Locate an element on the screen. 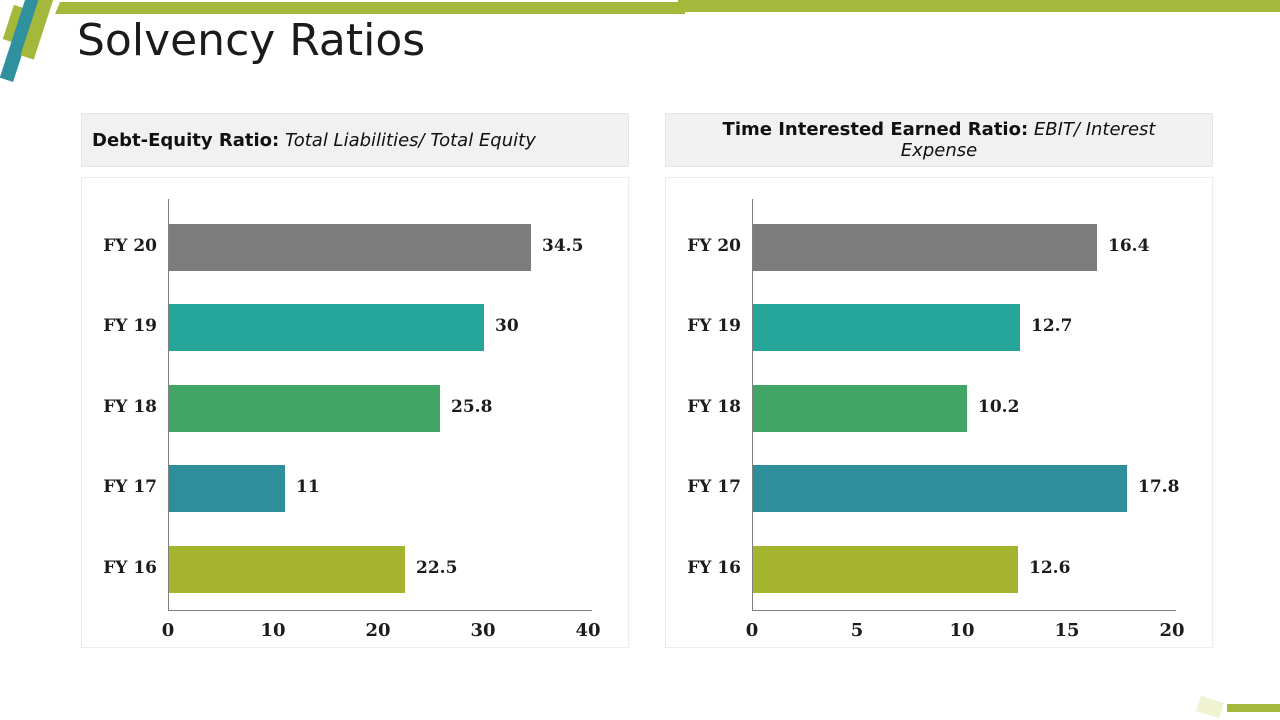 This screenshot has height=720, width=1280. times-interest-header-bold: Time Interested Earned Ratio: is located at coordinates (875, 129).